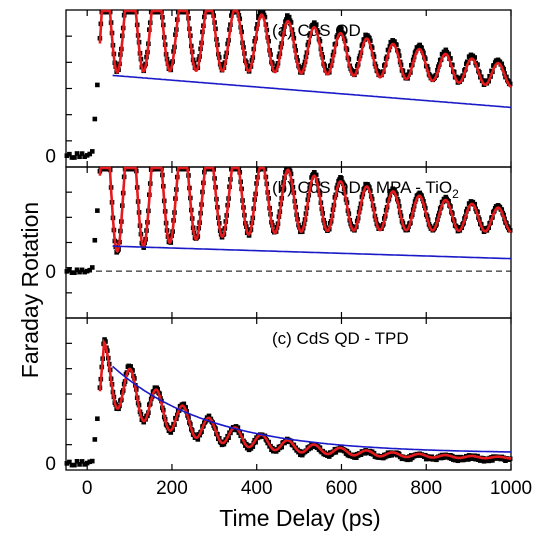 This screenshot has height=533, width=539. What do you see at coordinates (342, 488) in the screenshot?
I see `x-tick-label: 600` at bounding box center [342, 488].